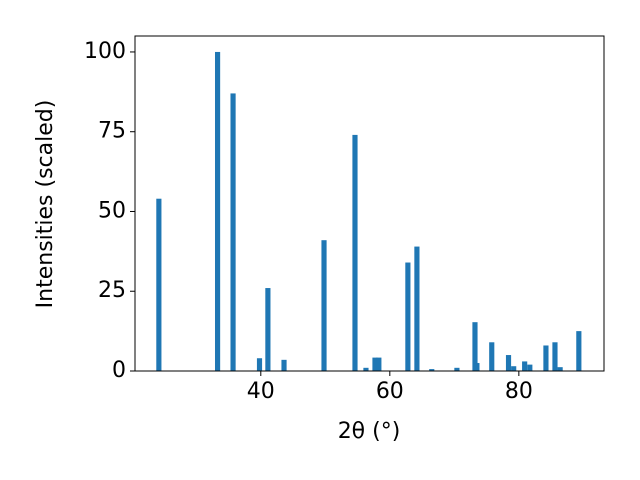  I want to click on y-tick-label: 75, so click(112, 131).